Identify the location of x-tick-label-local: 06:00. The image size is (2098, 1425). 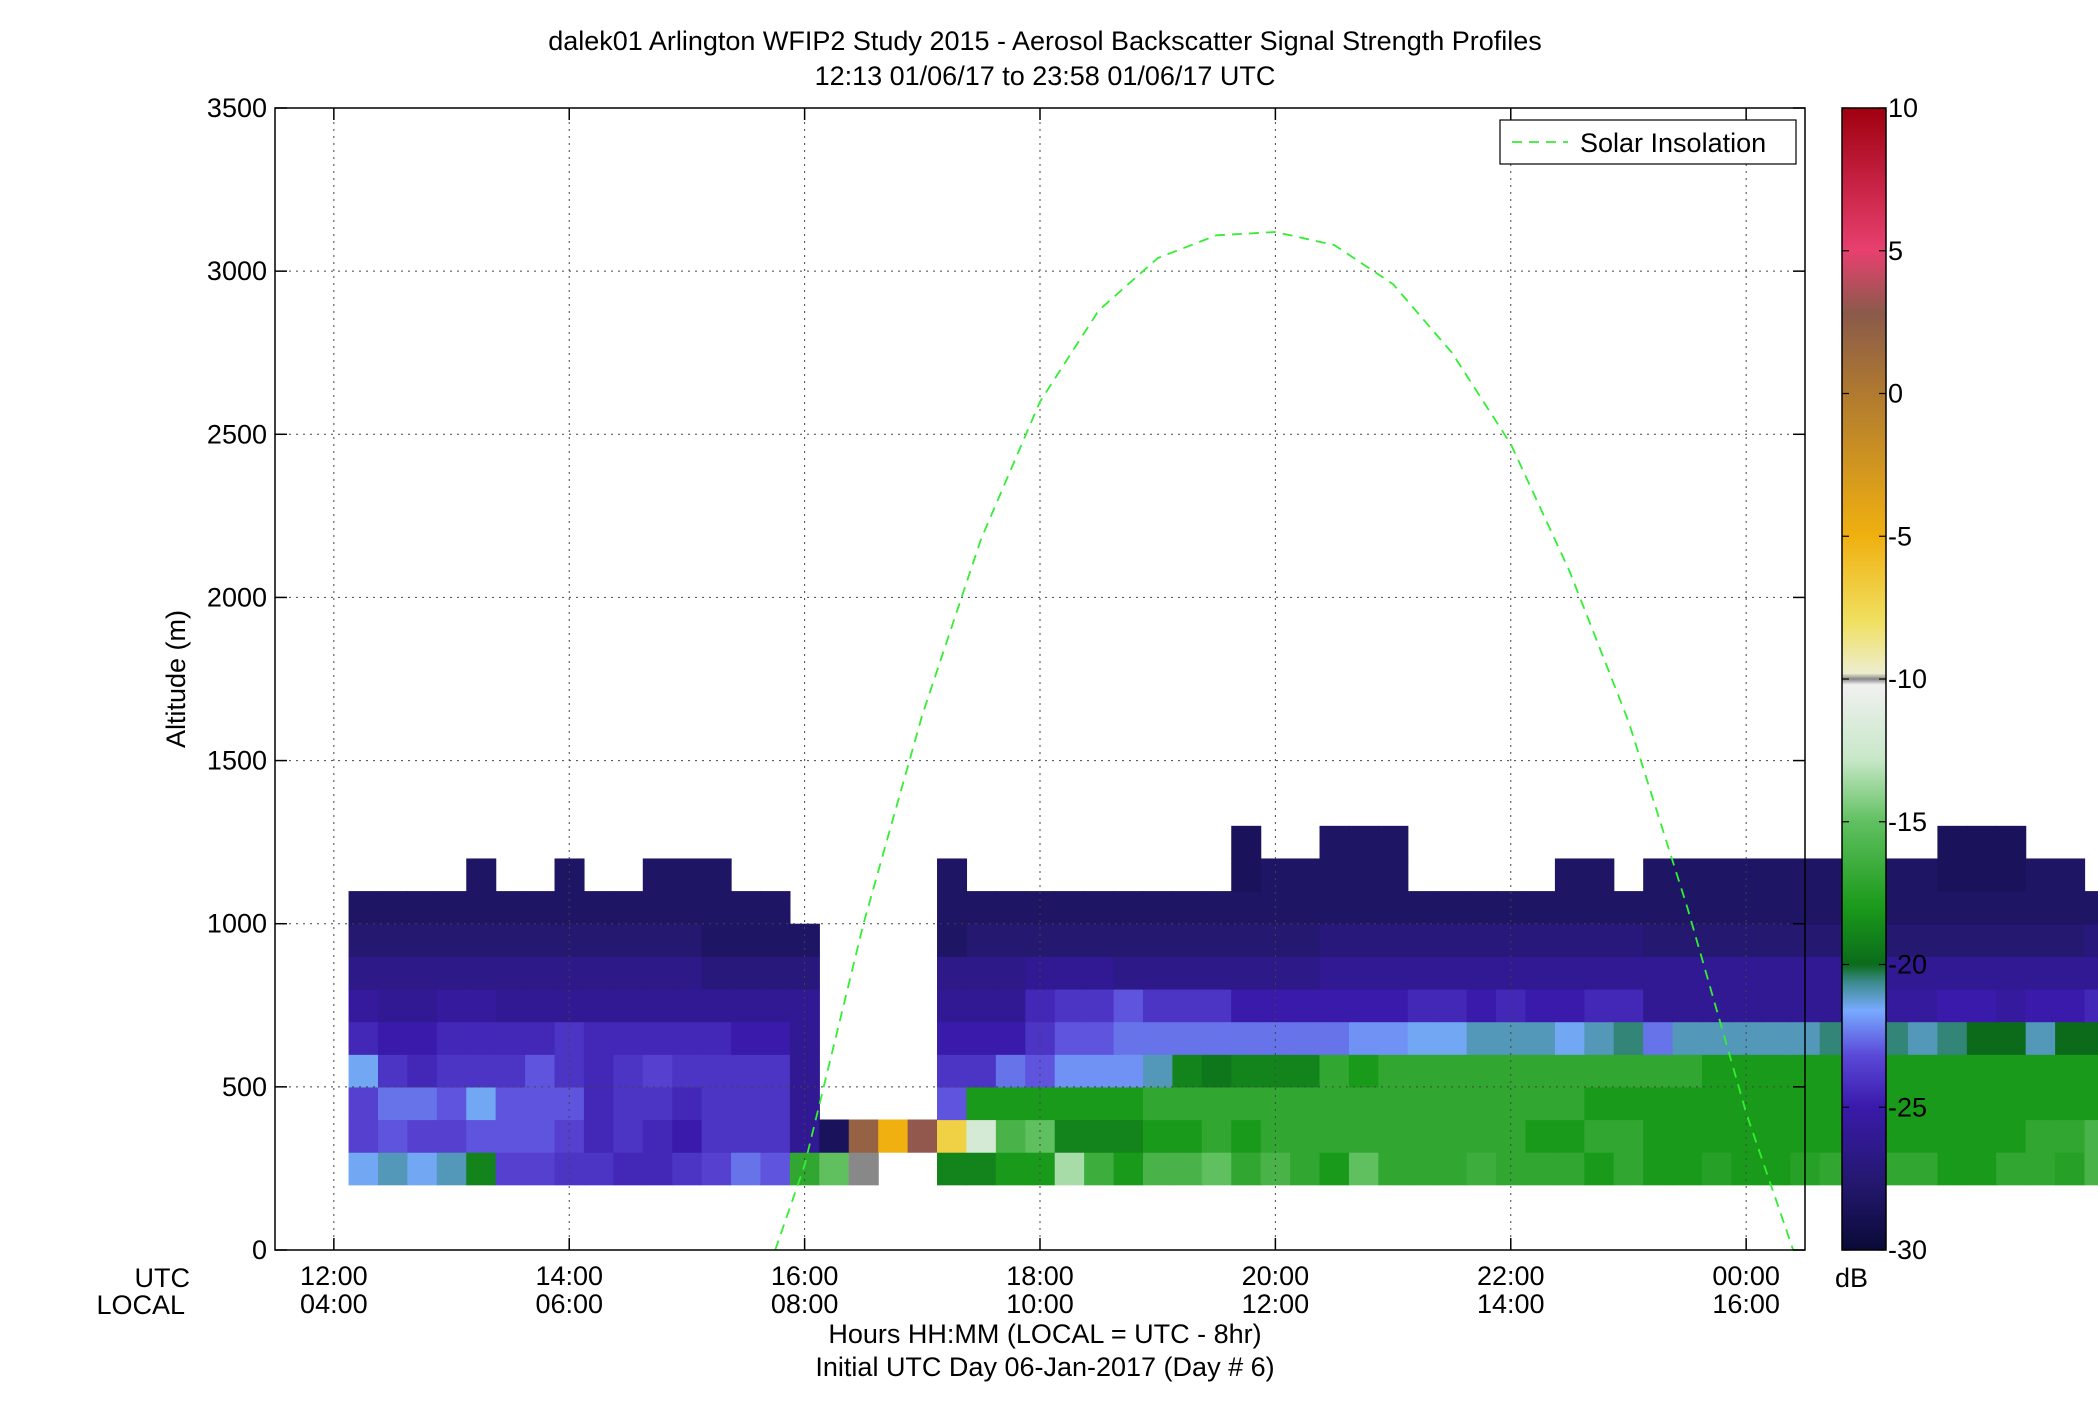
(569, 1304).